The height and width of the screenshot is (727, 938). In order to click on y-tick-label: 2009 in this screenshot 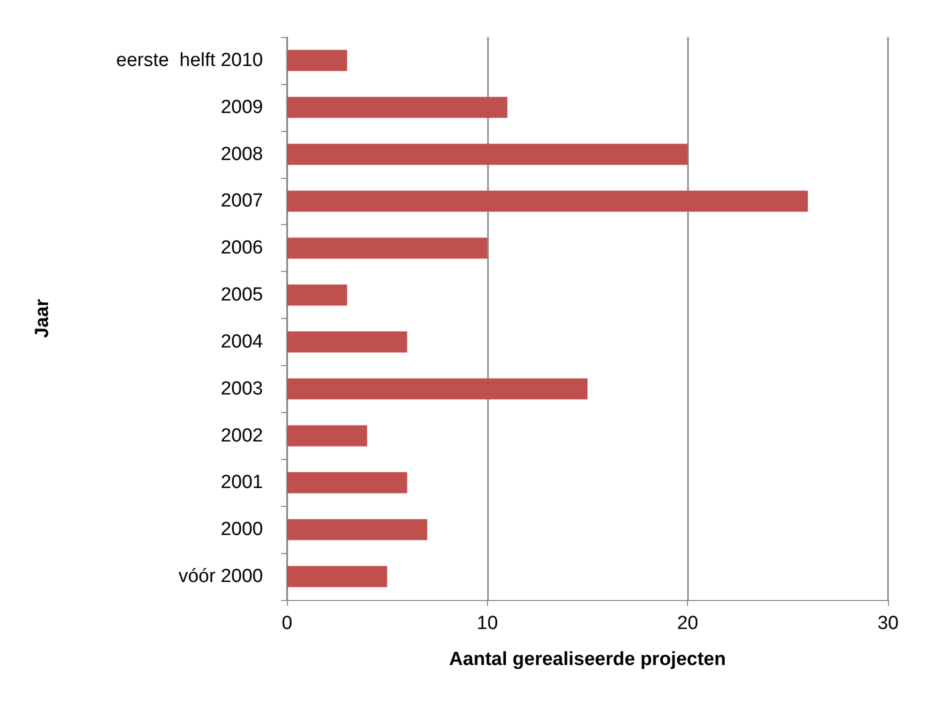, I will do `click(241, 107)`.